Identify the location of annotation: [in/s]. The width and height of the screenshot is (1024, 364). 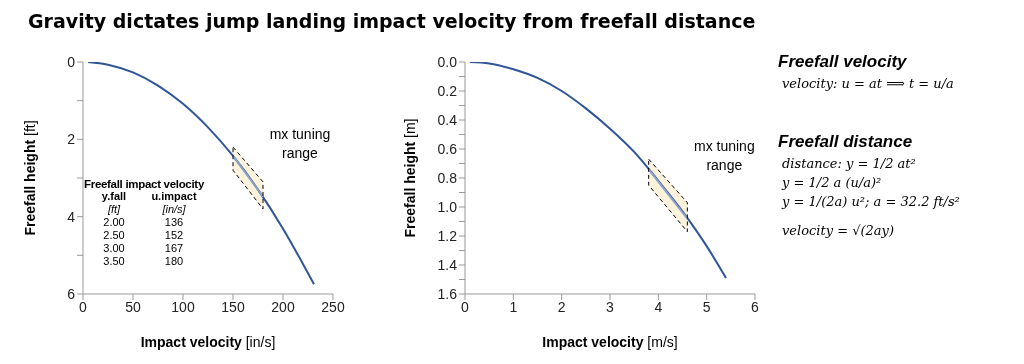
(174, 209).